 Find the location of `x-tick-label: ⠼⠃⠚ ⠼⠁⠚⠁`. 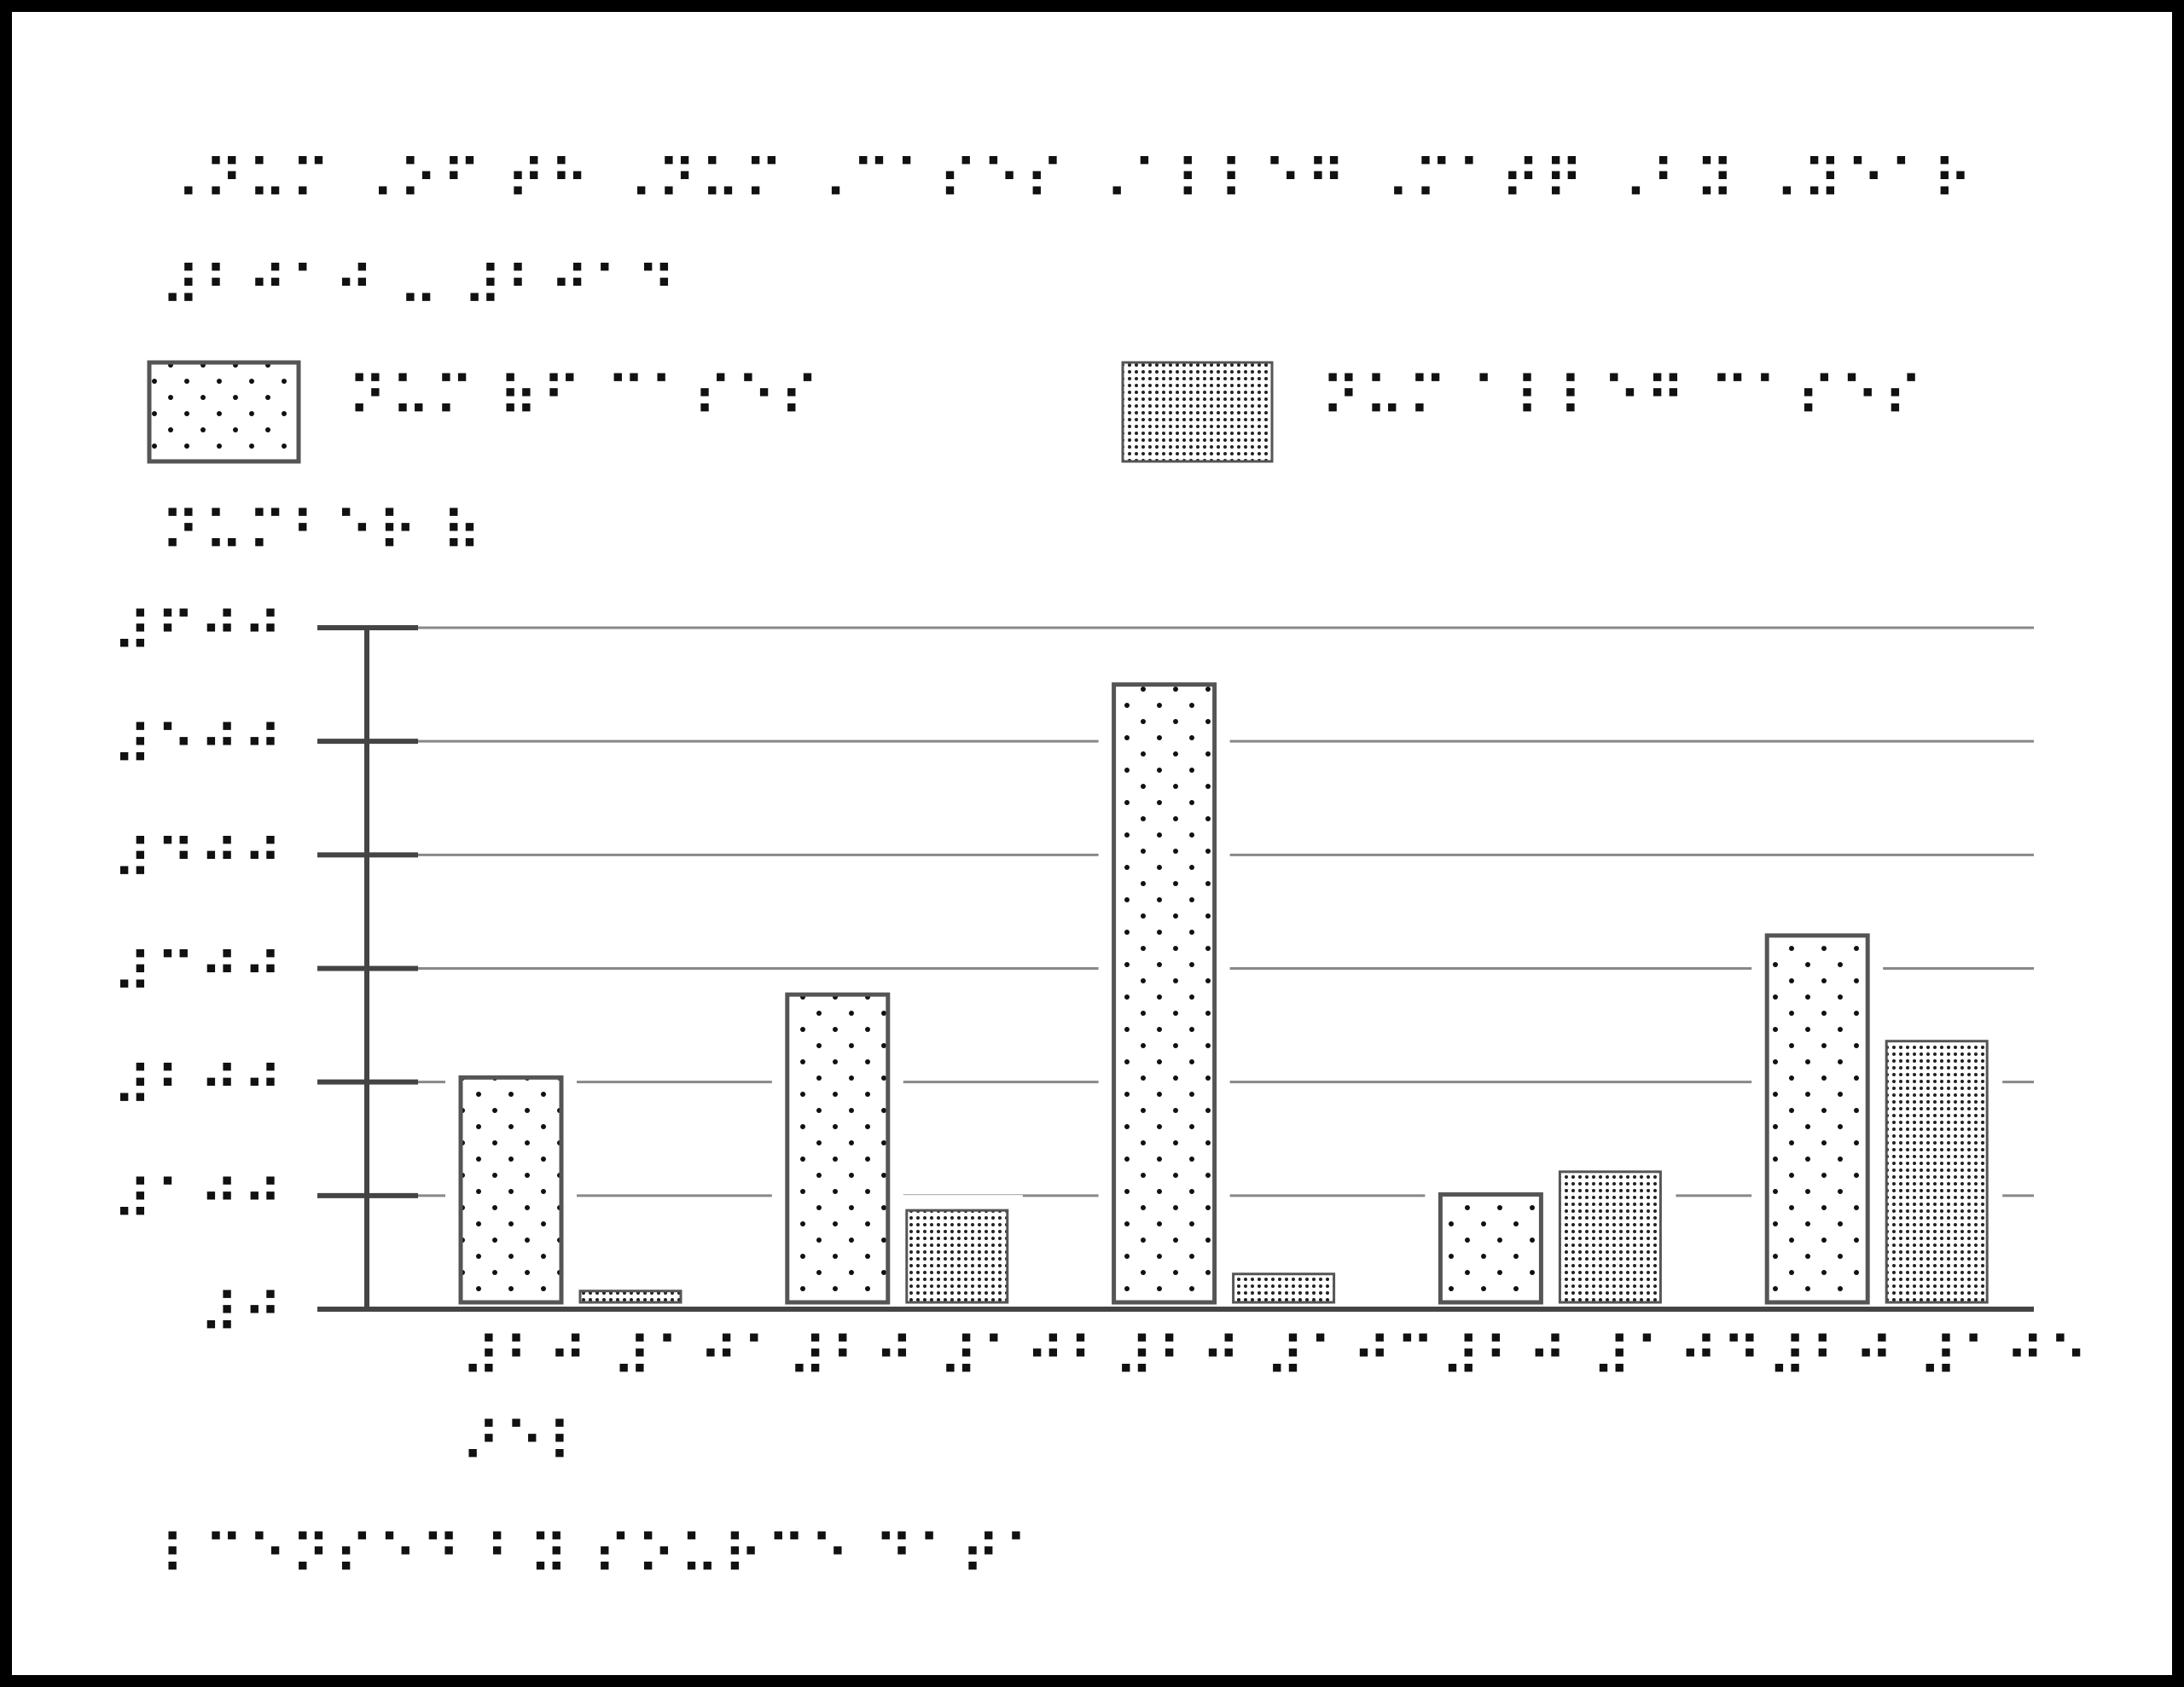

x-tick-label: ⠼⠃⠚ ⠼⠁⠚⠁ is located at coordinates (623, 1359).